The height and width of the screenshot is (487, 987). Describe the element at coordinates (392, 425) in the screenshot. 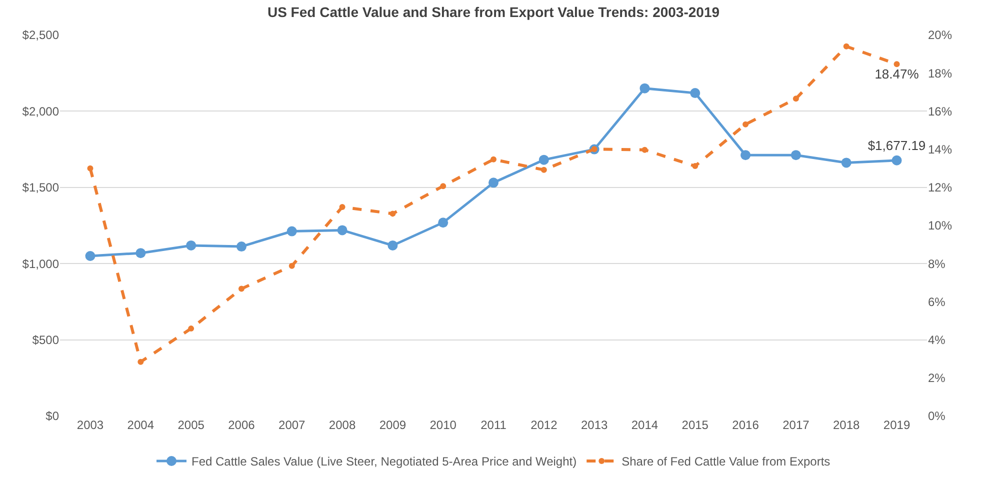

I see `x-tick-label: 2009` at that location.